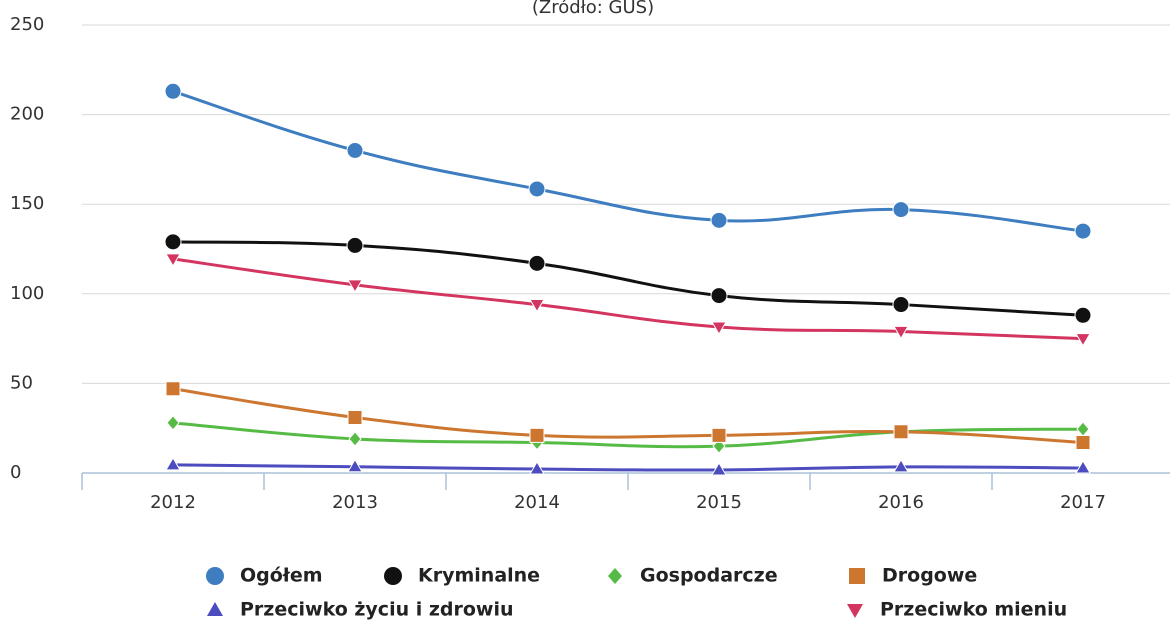 This screenshot has width=1170, height=622. I want to click on x-tick-label: 2013, so click(355, 502).